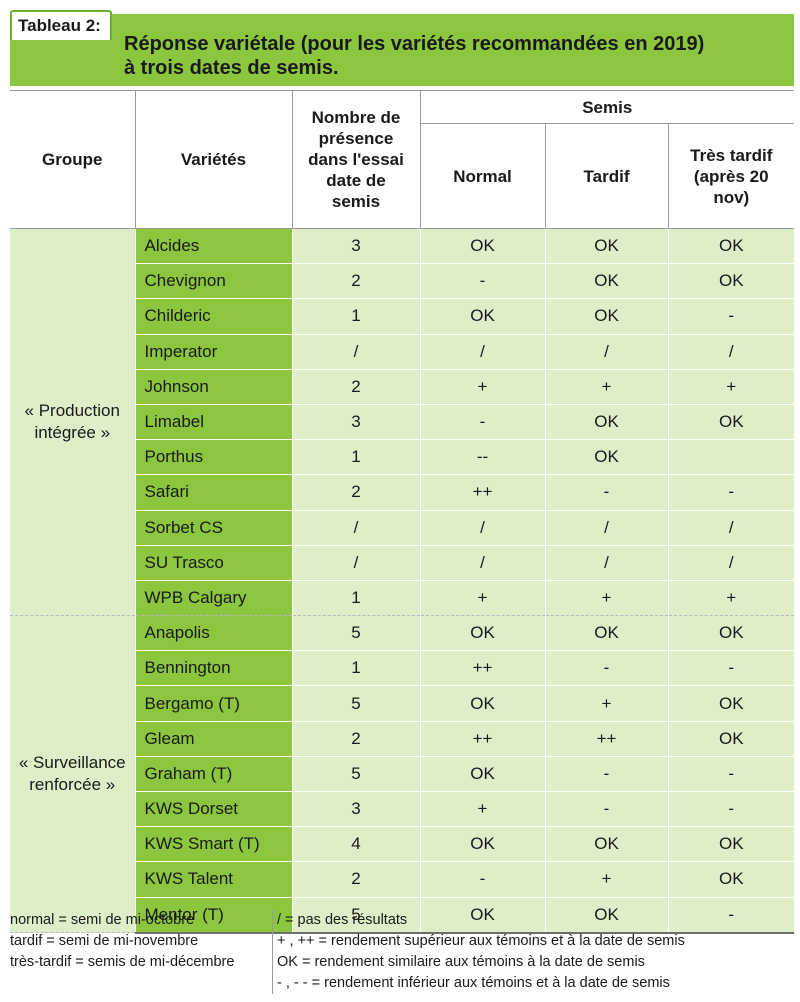  I want to click on table-row: KWS Dorset 3 + - -, so click(402, 809).